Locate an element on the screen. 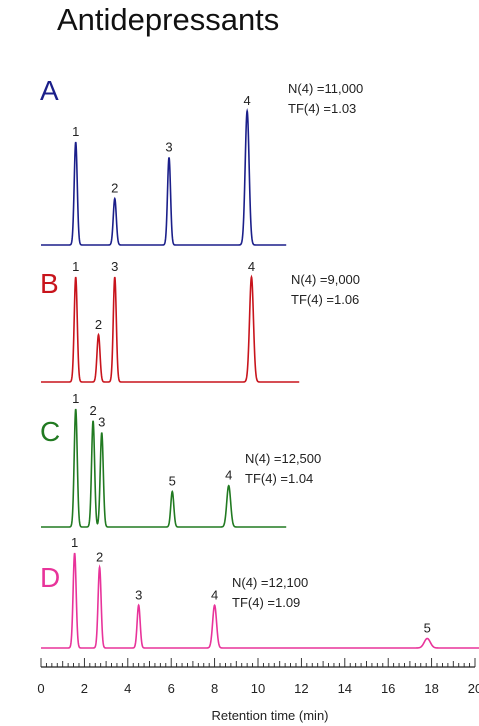  panel-c: 123 5 4 C N(4) =12,500 TF(4) =1.04 is located at coordinates (180, 459).